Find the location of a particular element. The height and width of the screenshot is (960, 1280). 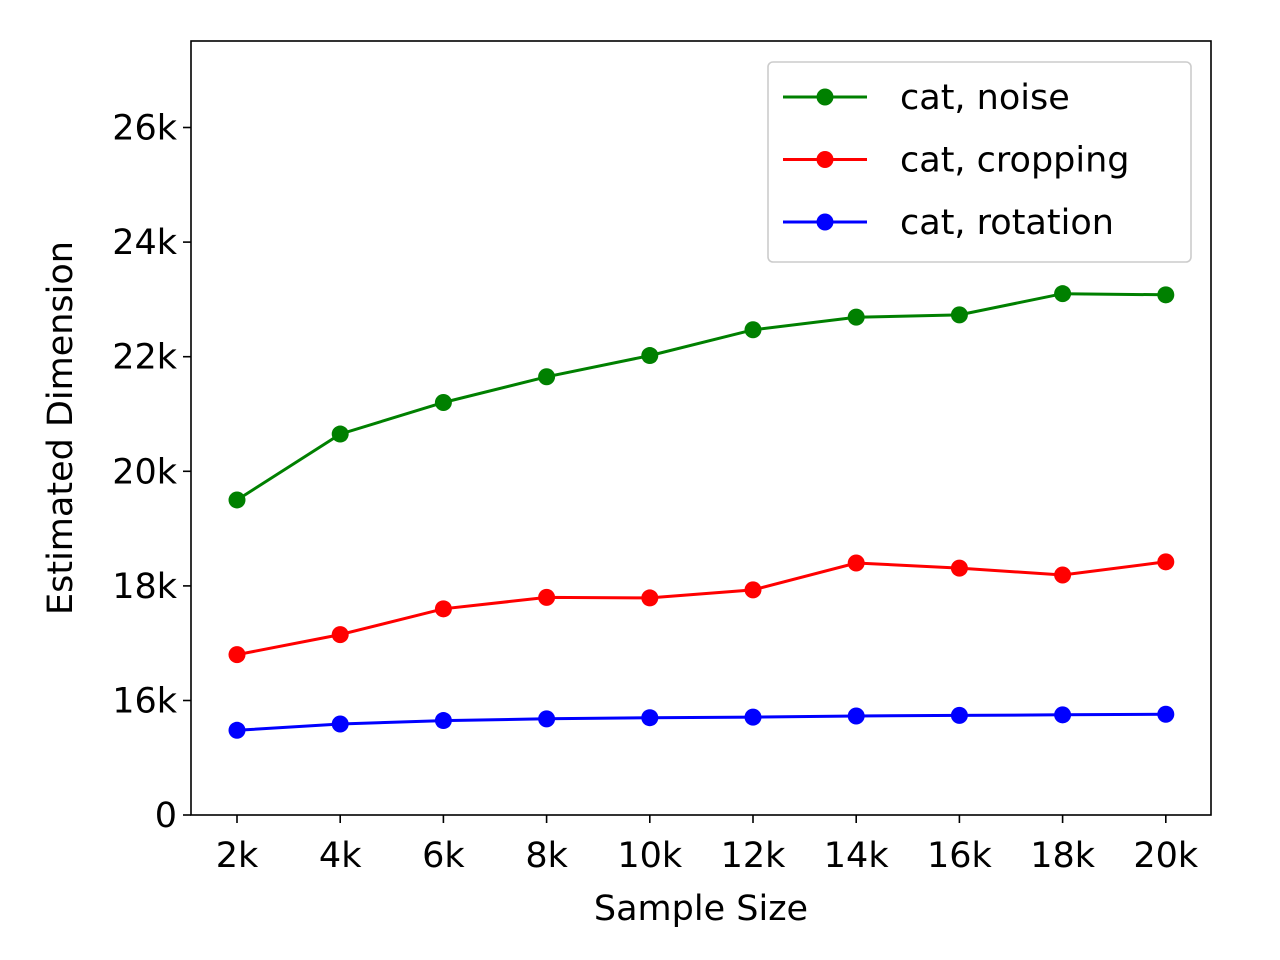

legend: cat, noise cat, cropping cat, rotation is located at coordinates (979, 162).